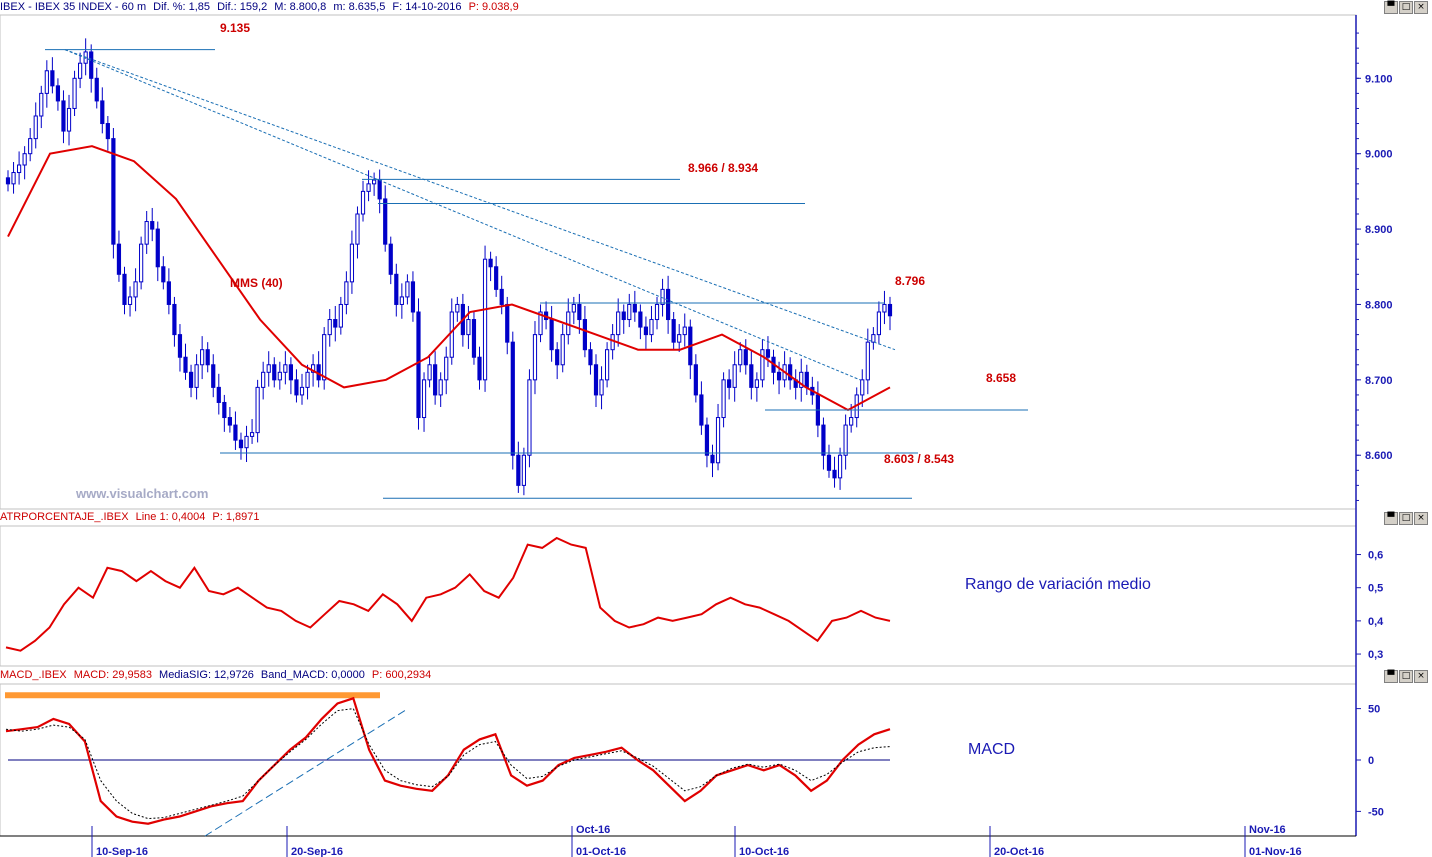 This screenshot has width=1432, height=857. What do you see at coordinates (1371, 761) in the screenshot?
I see `macd-y-tick-label: 0` at bounding box center [1371, 761].